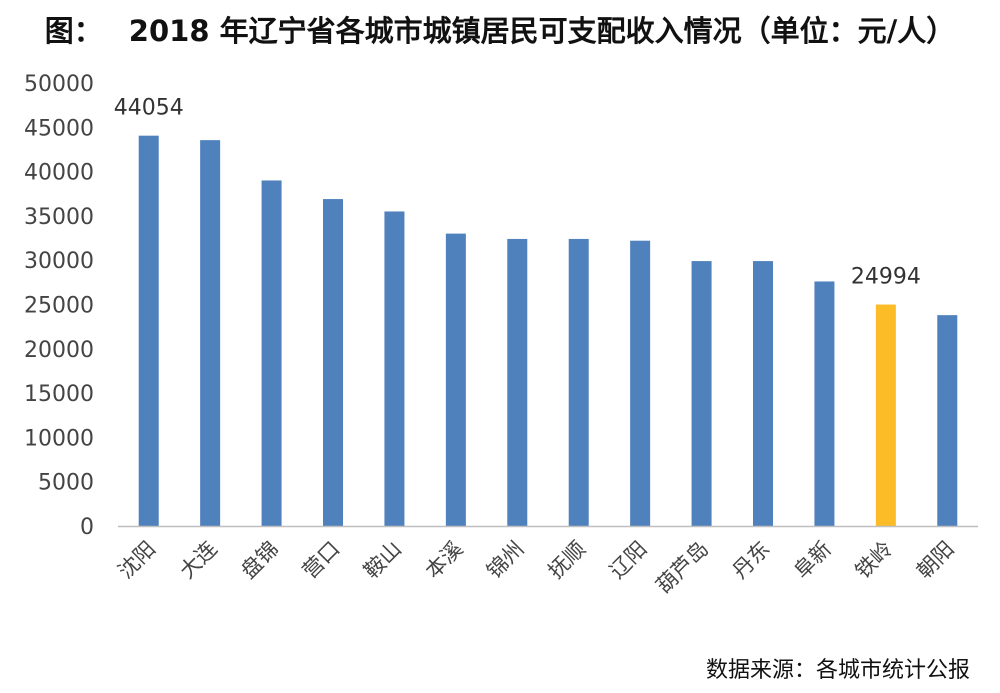 Image resolution: width=1000 pixels, height=693 pixels. Describe the element at coordinates (505, 560) in the screenshot. I see `x-tick-label: 锦州` at that location.